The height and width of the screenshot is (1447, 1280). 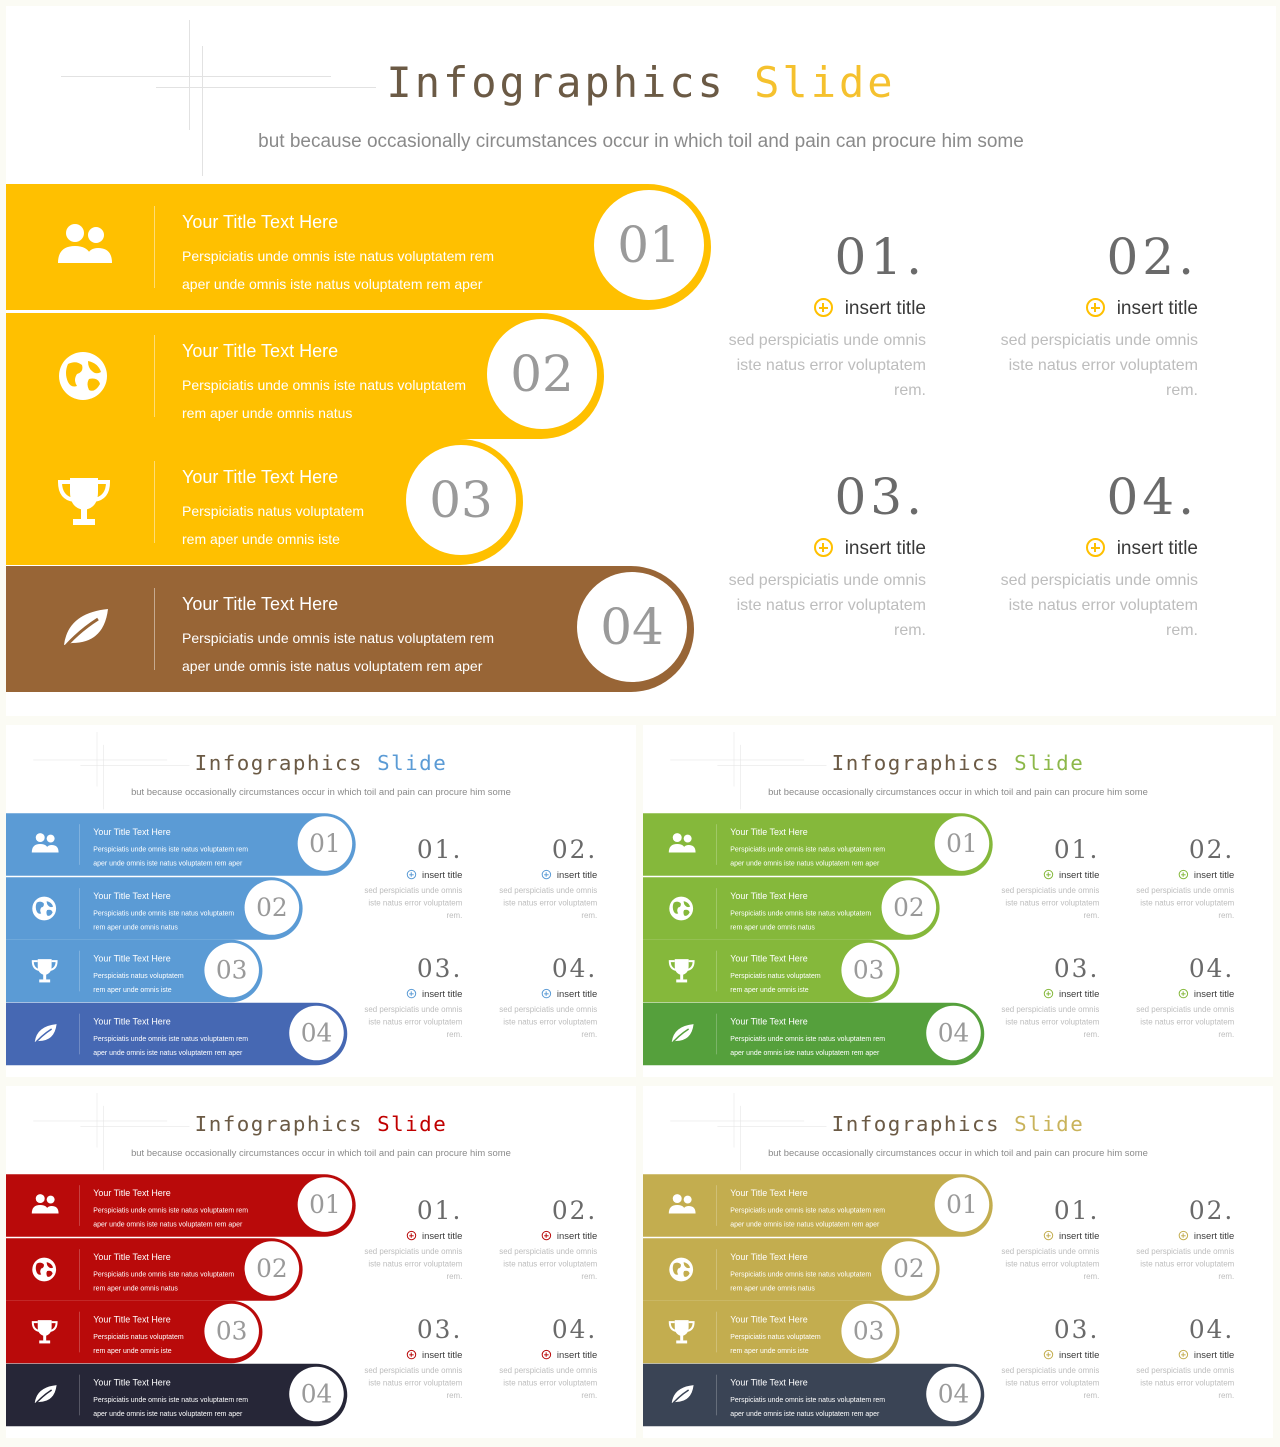 What do you see at coordinates (86, 376) in the screenshot?
I see `globe-icon` at bounding box center [86, 376].